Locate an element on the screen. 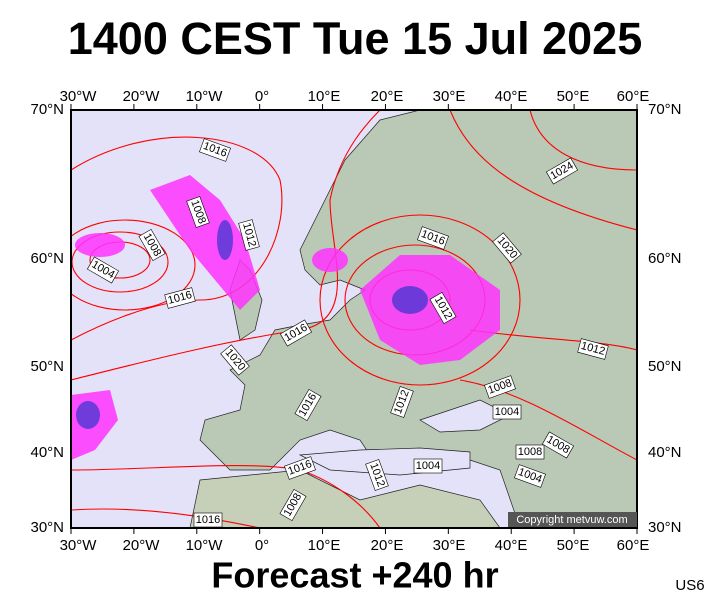 This screenshot has width=711, height=600. lon-label-bottom: 30°W is located at coordinates (79, 545).